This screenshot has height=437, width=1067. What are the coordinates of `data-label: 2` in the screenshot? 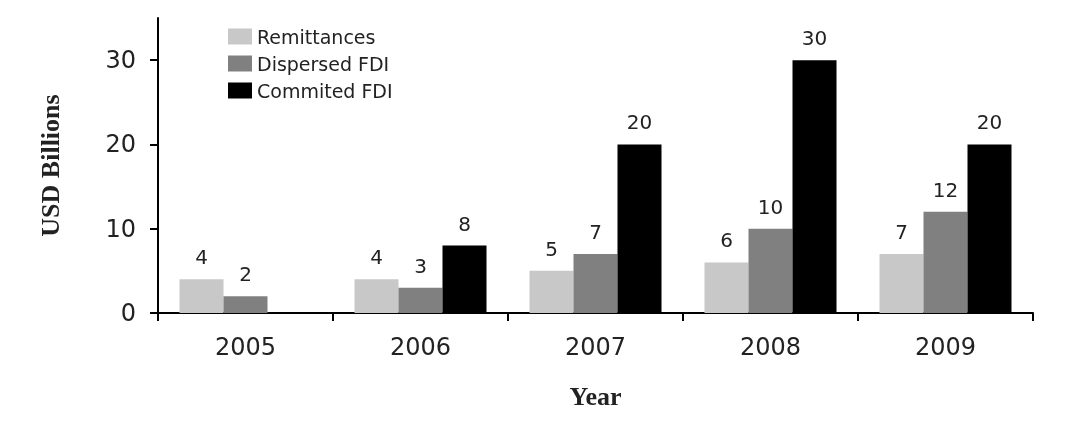 It's located at (245, 274).